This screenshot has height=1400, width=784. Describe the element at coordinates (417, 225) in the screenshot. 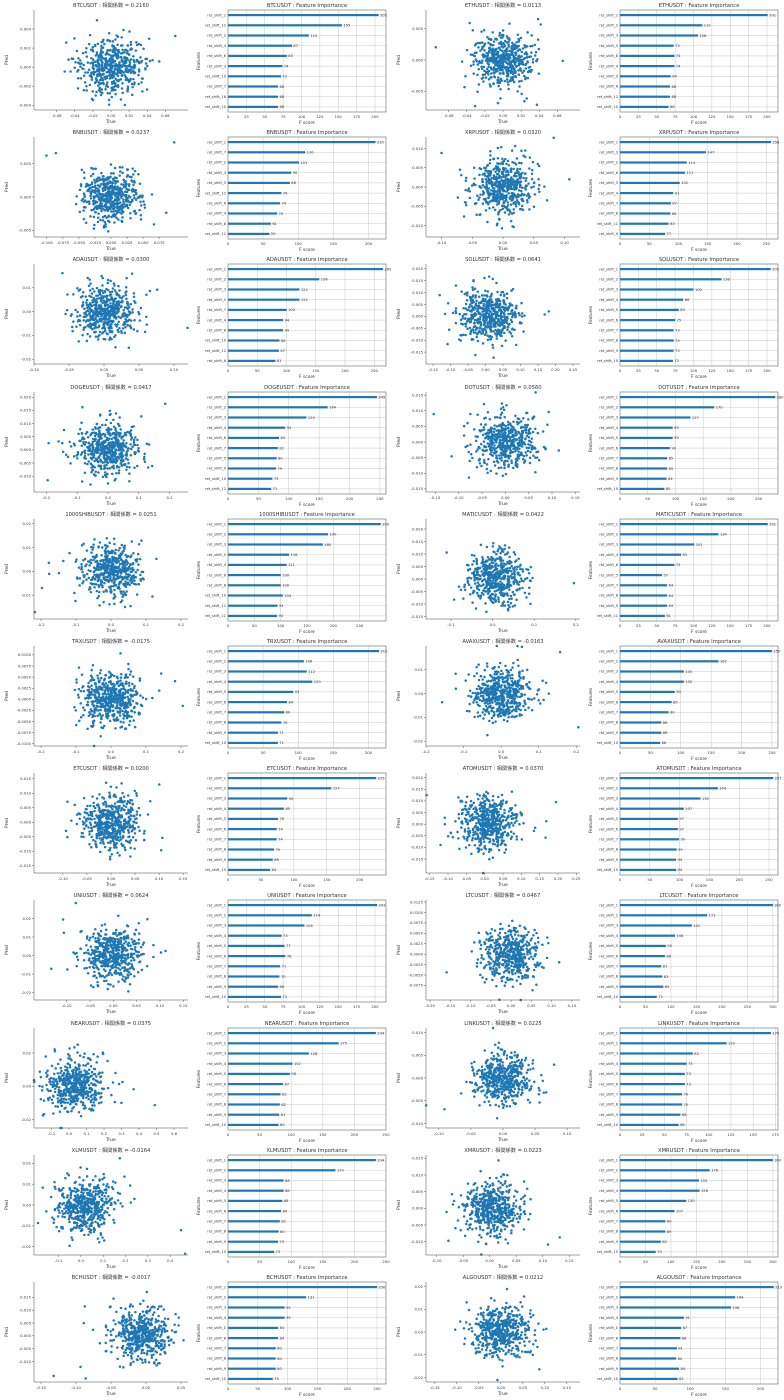

I see `y-tick-label: -0.010` at that location.